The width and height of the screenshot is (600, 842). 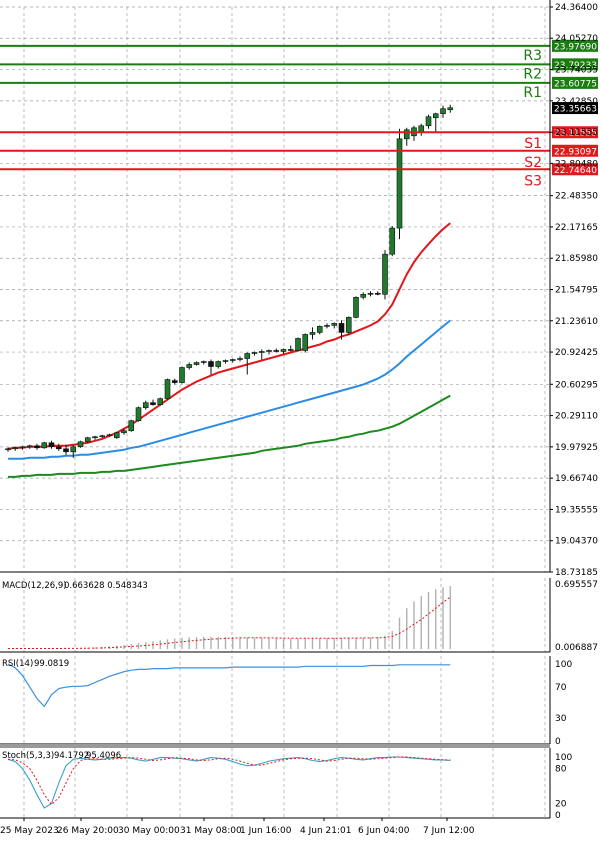 What do you see at coordinates (576, 385) in the screenshot?
I see `price-tick-label: 20.60295` at bounding box center [576, 385].